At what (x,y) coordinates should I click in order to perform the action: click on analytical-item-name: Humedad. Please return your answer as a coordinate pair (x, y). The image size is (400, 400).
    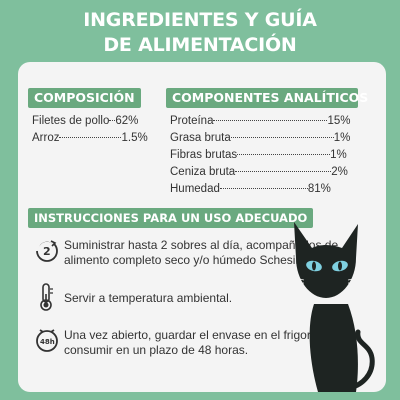
    Looking at the image, I should click on (195, 189).